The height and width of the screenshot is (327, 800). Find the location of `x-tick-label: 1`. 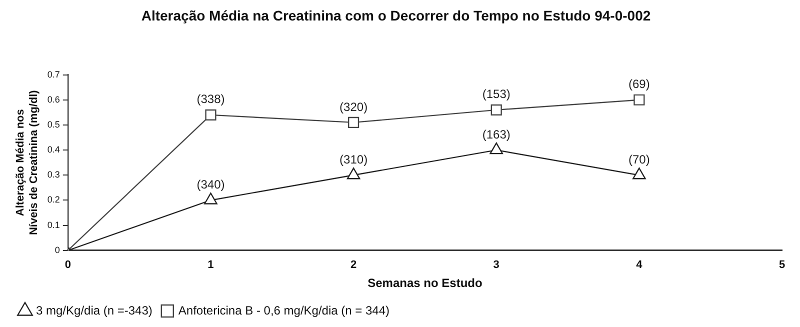

x-tick-label: 1 is located at coordinates (211, 265).